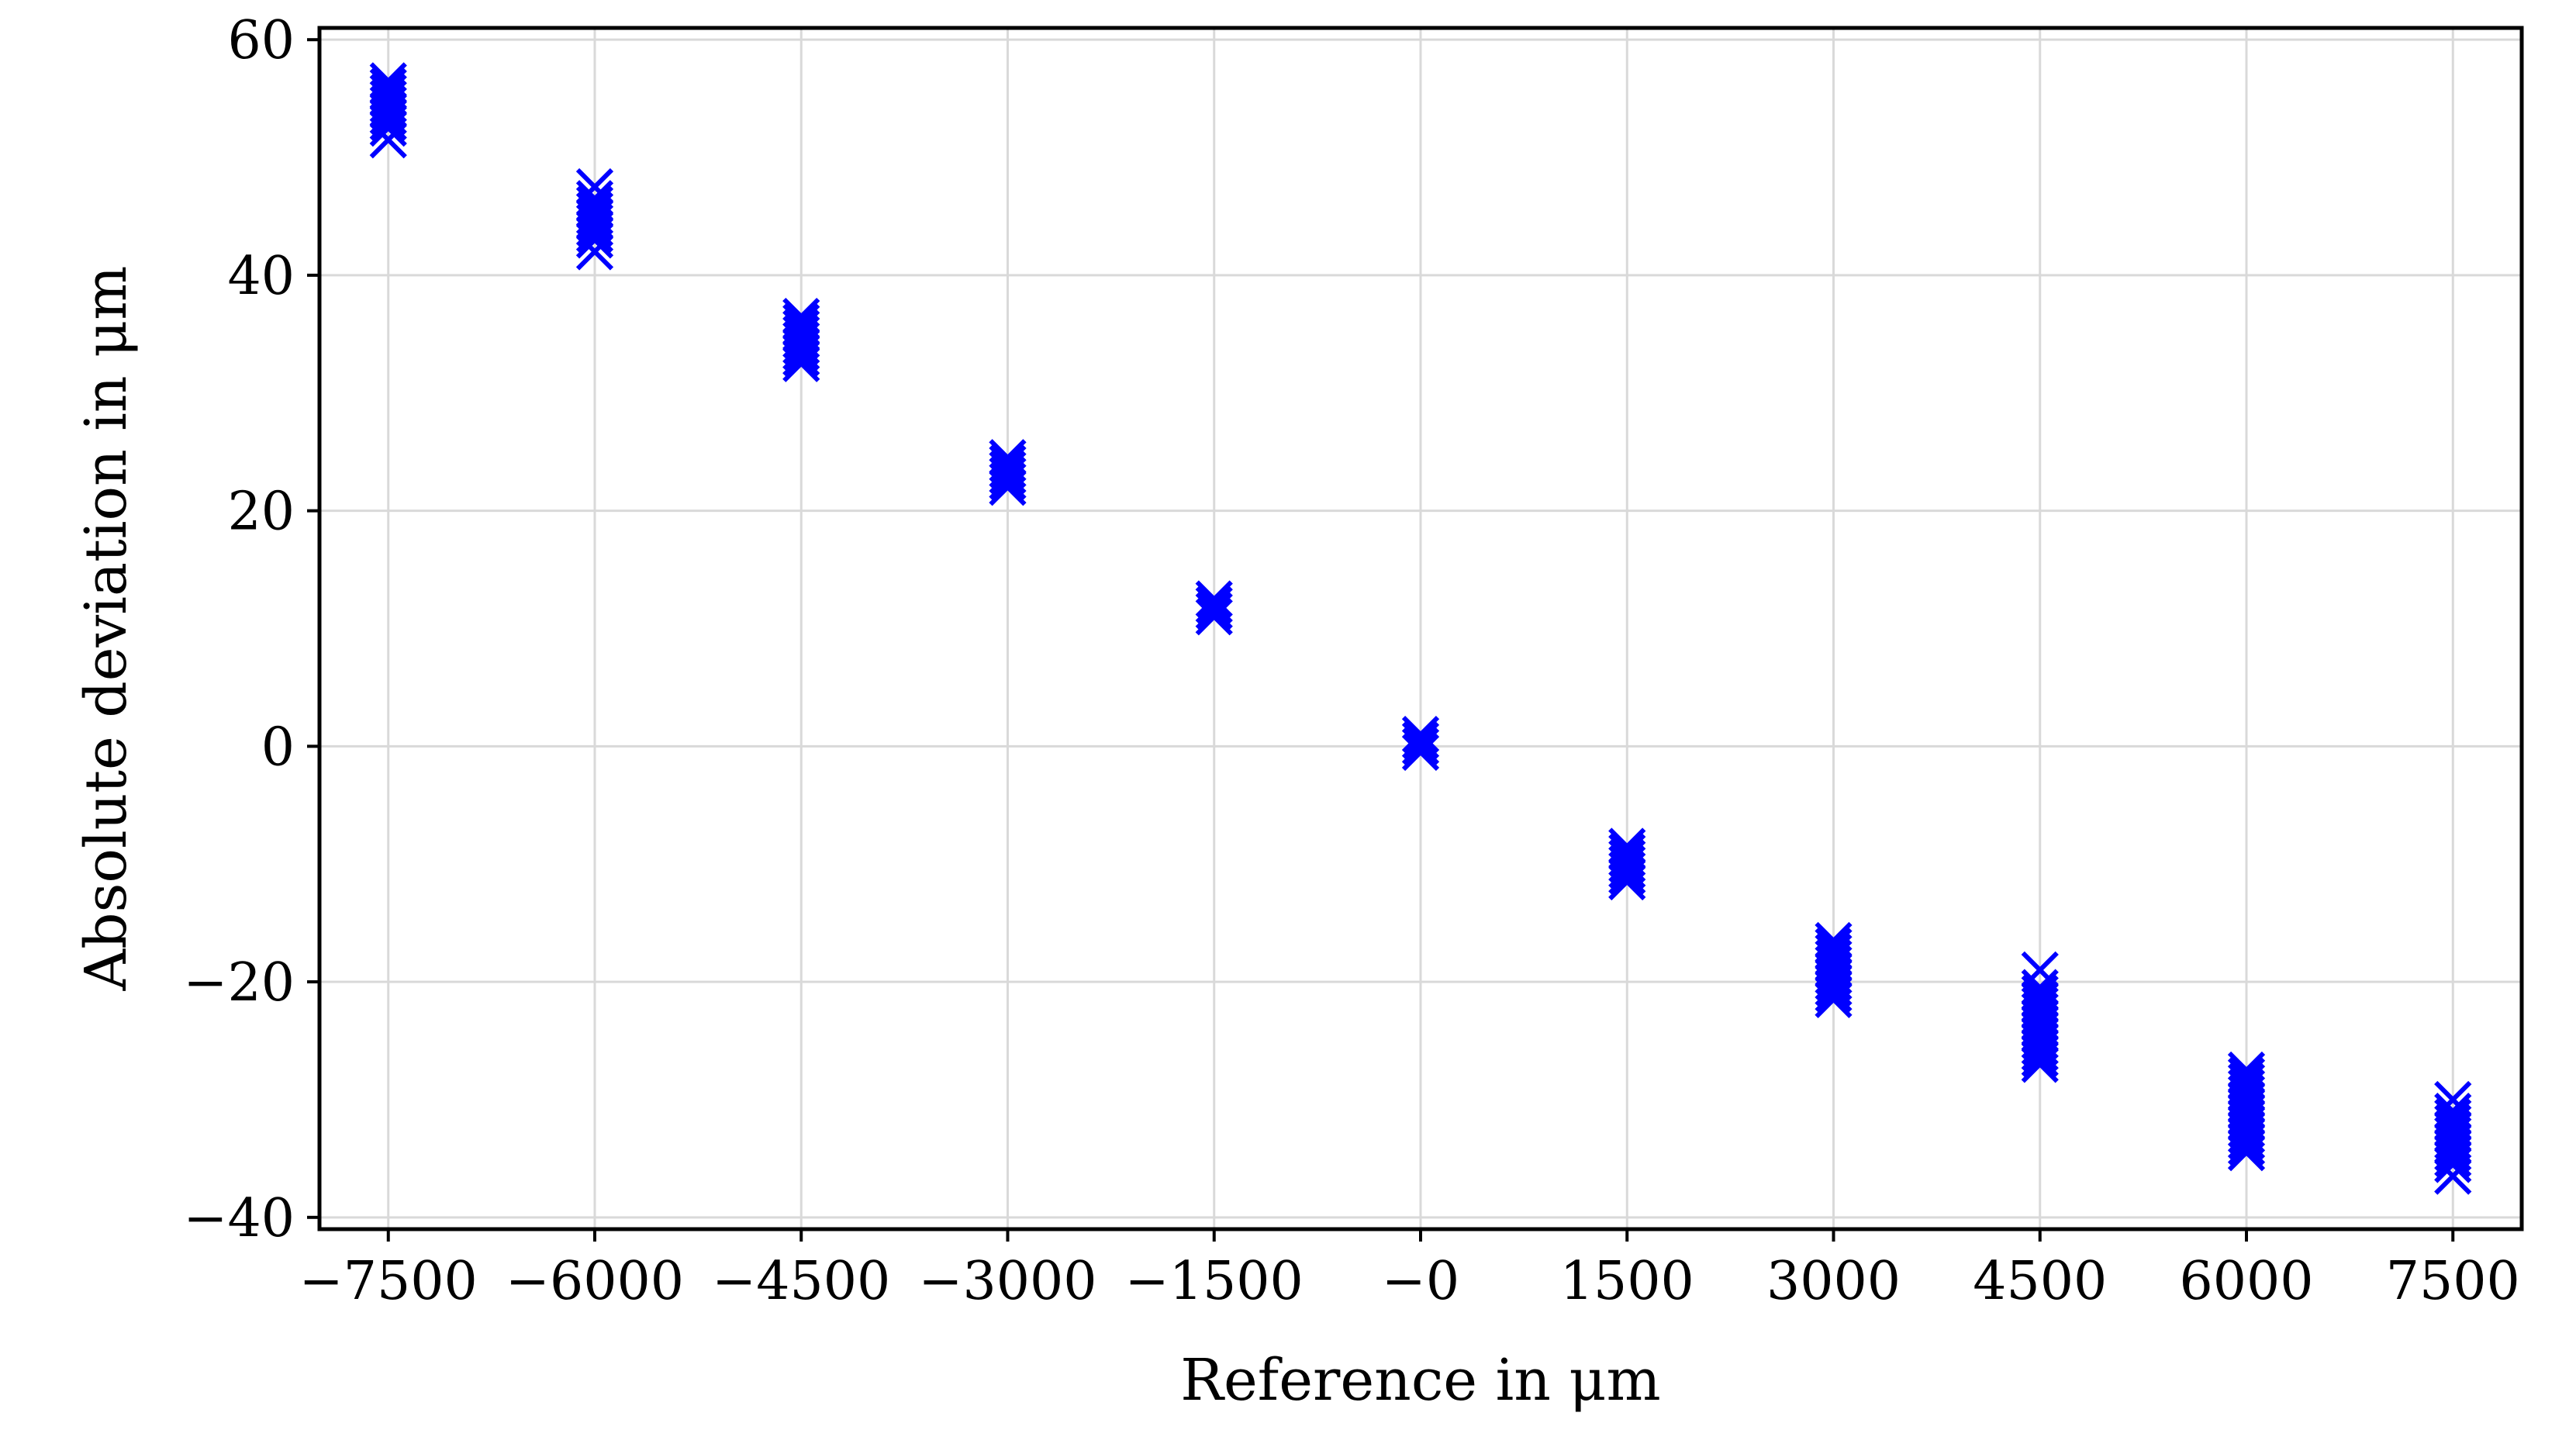 The image size is (2576, 1430). What do you see at coordinates (1627, 1281) in the screenshot?
I see `x-tick-label: 1500` at bounding box center [1627, 1281].